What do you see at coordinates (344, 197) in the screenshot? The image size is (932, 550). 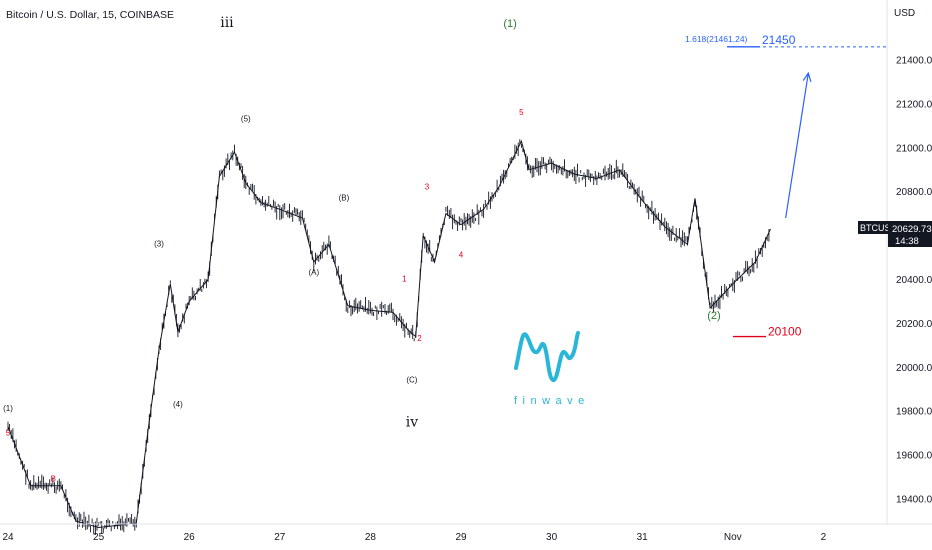 I see `wave-label: (B)` at bounding box center [344, 197].